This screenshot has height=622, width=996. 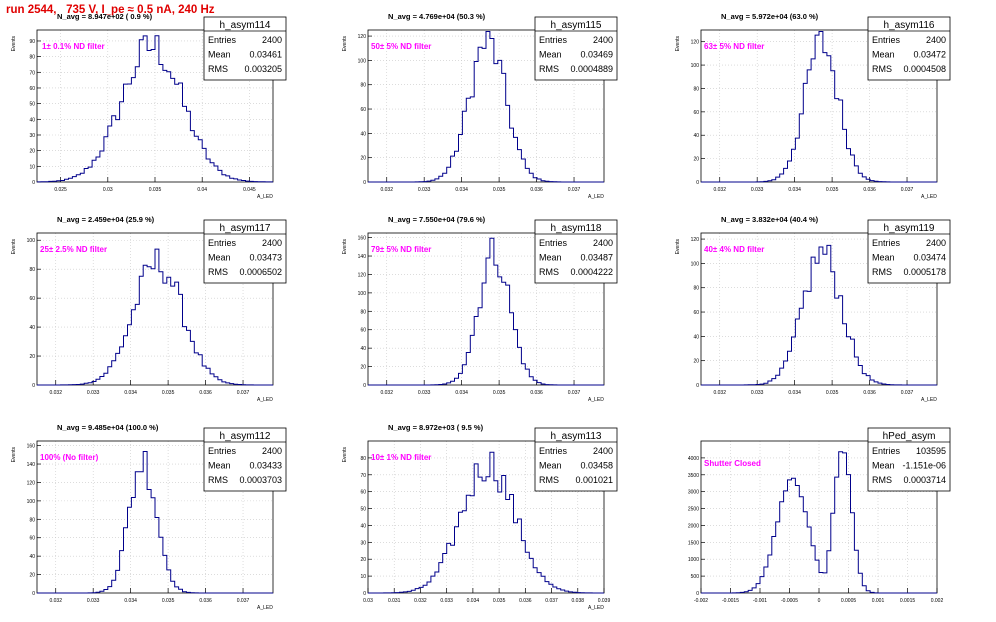 I want to click on x-tick-label: 0.04, so click(x=202, y=190).